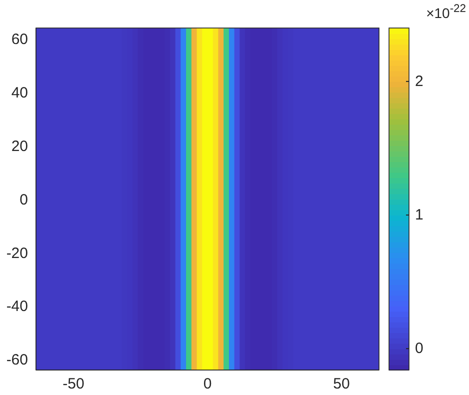 The height and width of the screenshot is (395, 469). Describe the element at coordinates (207, 384) in the screenshot. I see `x-tick-label: 0` at that location.